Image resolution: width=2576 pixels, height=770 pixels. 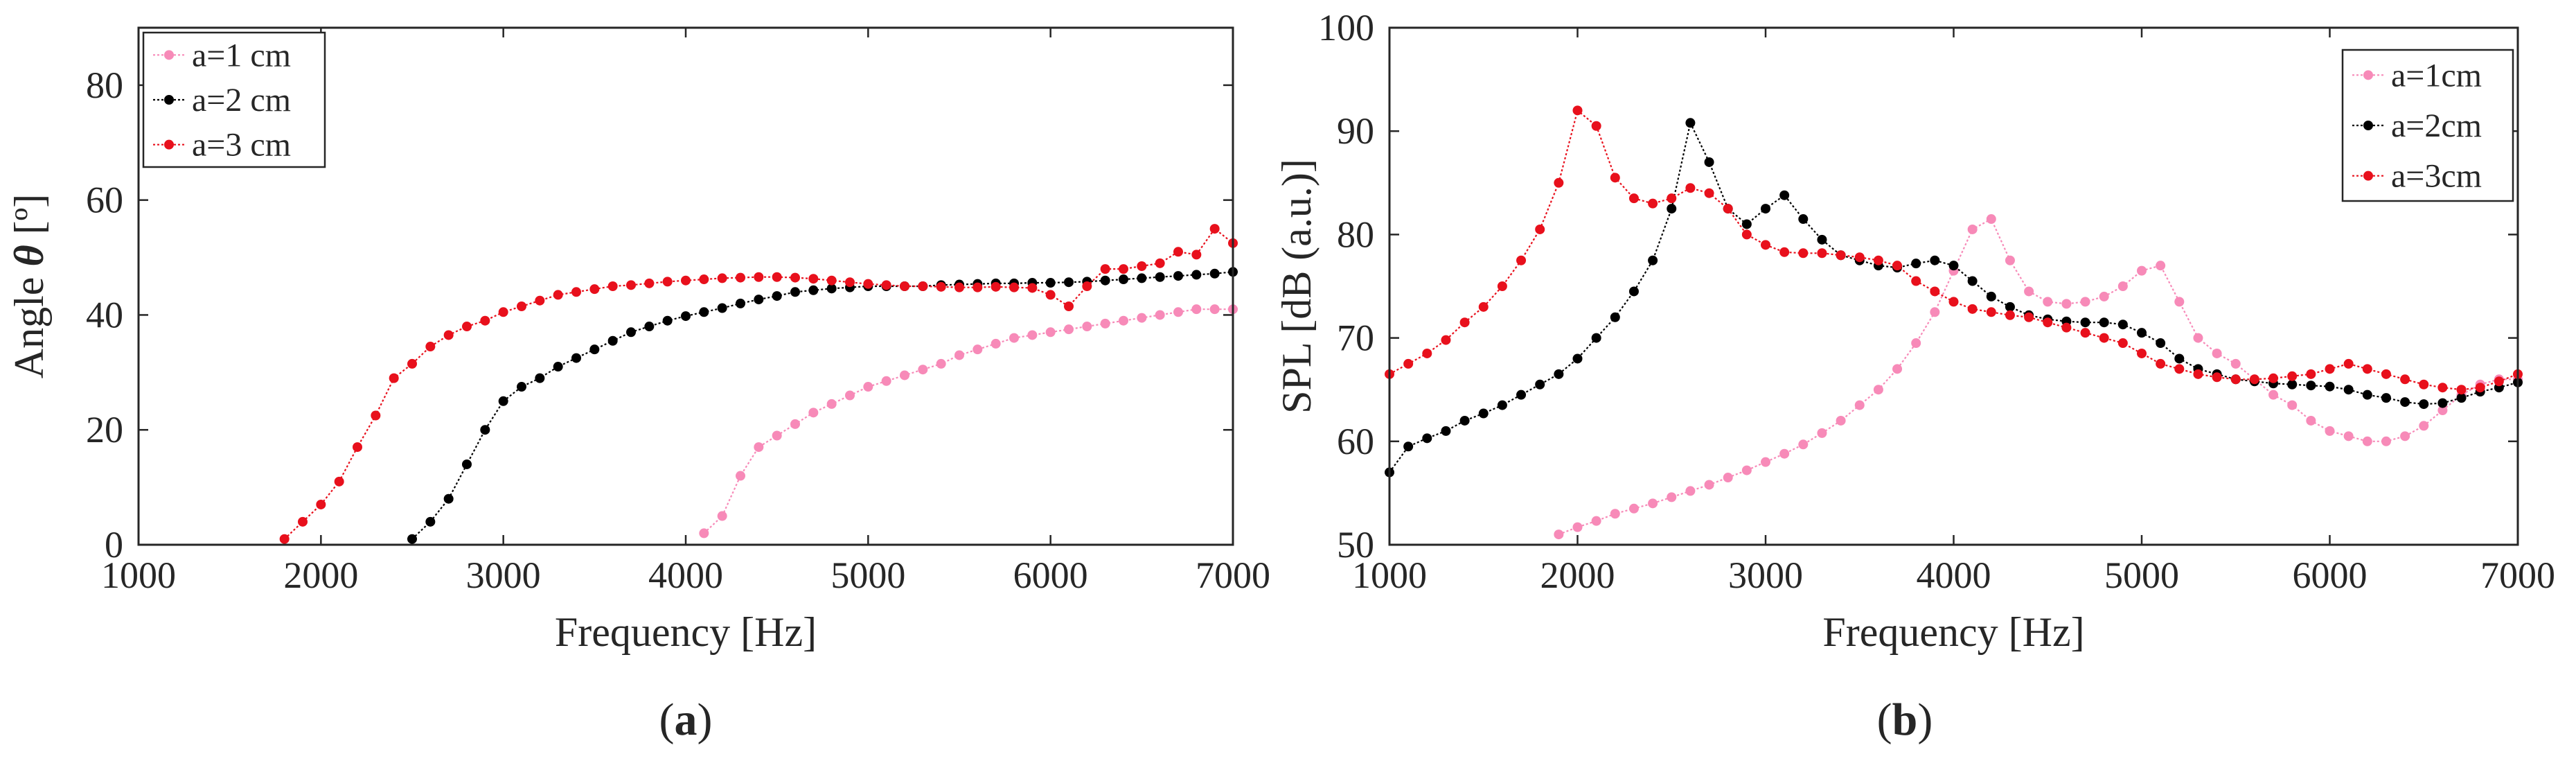 What do you see at coordinates (222, 100) in the screenshot?
I see `legend-entry: a=2 cm` at bounding box center [222, 100].